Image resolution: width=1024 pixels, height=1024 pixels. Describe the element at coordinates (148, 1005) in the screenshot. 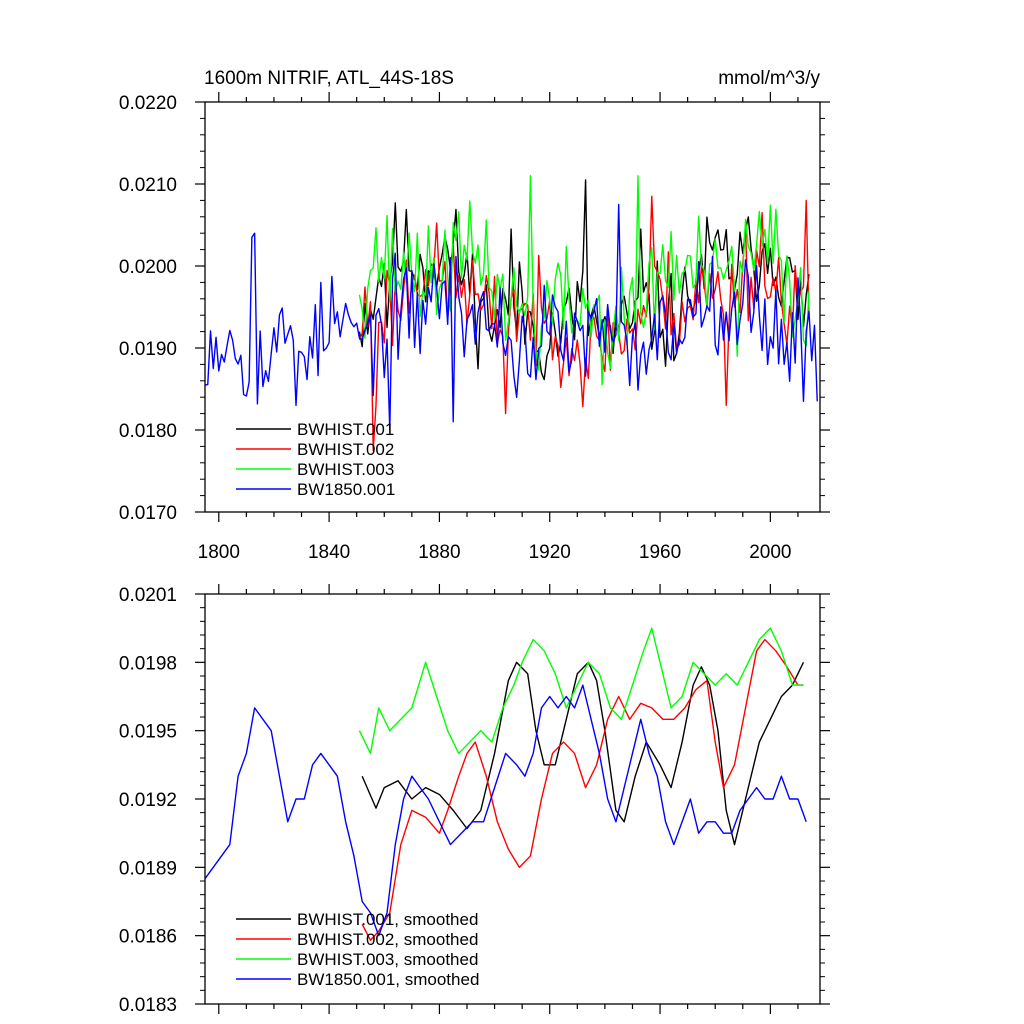

I see `bottom-y-tick-label: 0.0183` at that location.